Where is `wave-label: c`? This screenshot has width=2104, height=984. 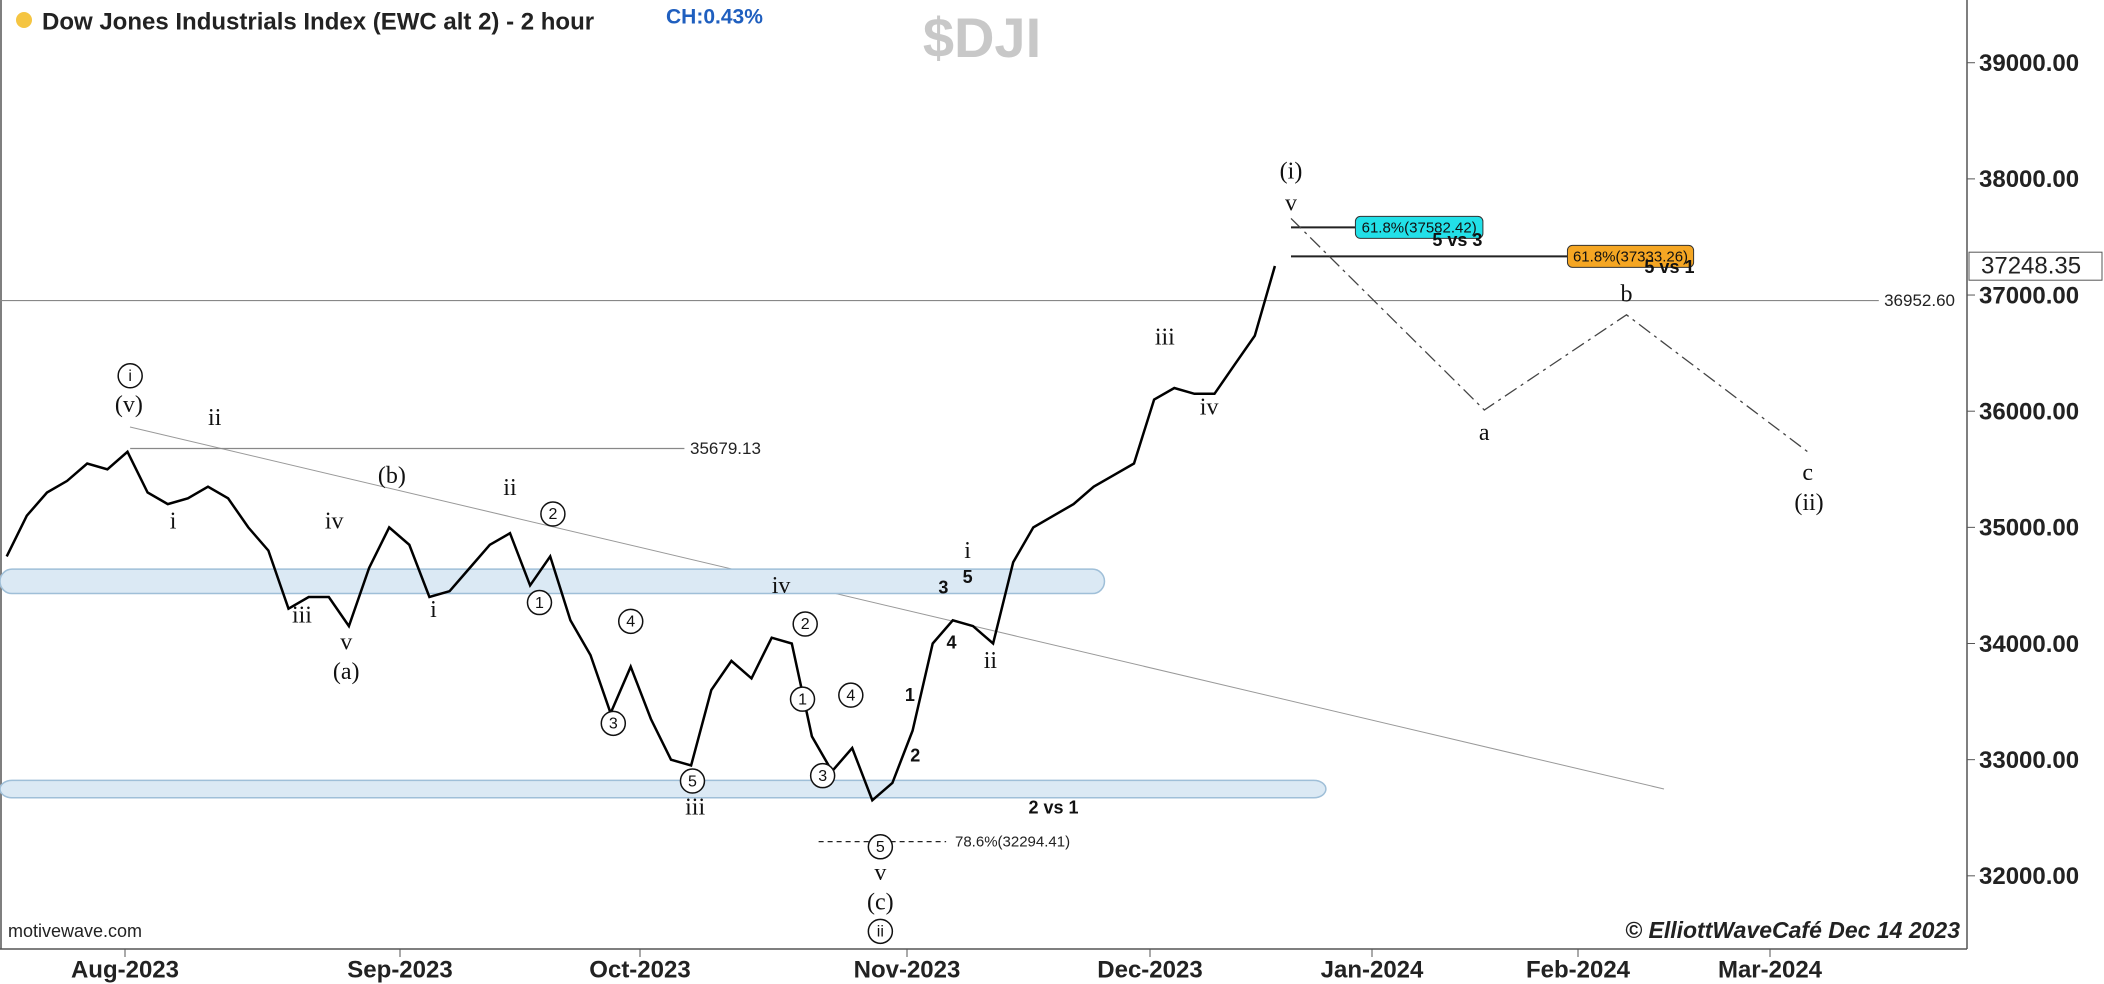
wave-label: c is located at coordinates (1807, 473).